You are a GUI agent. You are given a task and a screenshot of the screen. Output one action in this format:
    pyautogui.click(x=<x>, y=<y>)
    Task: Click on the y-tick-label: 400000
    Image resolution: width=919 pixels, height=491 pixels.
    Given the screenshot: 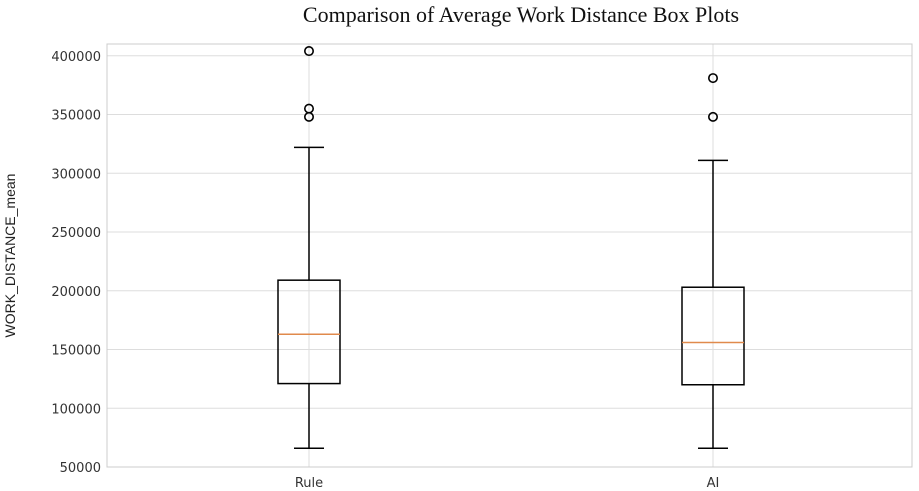 What is the action you would take?
    pyautogui.click(x=76, y=57)
    